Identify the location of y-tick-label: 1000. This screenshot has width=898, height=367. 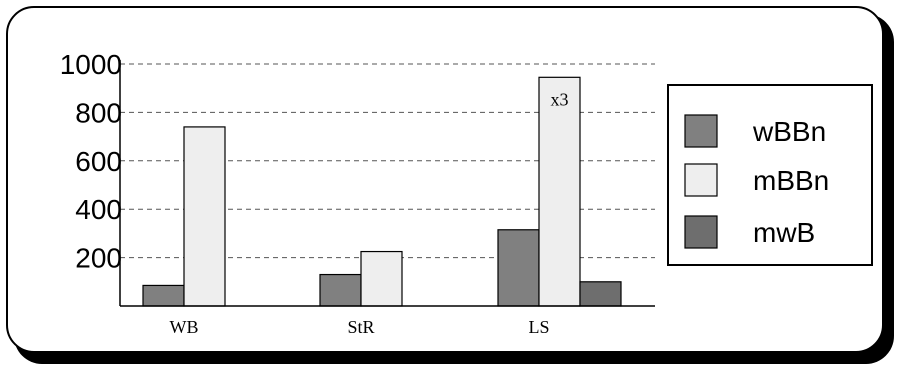
(91, 64).